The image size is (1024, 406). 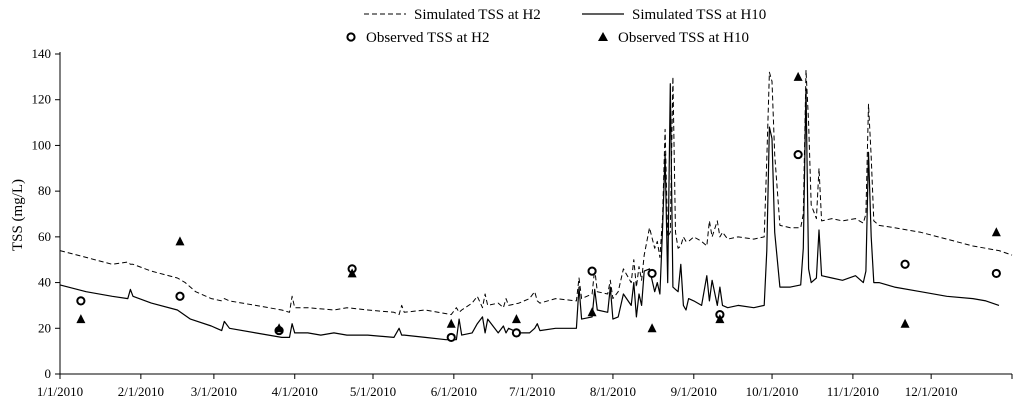 I want to click on y-axis-title: TSS (mg/L), so click(x=18, y=215).